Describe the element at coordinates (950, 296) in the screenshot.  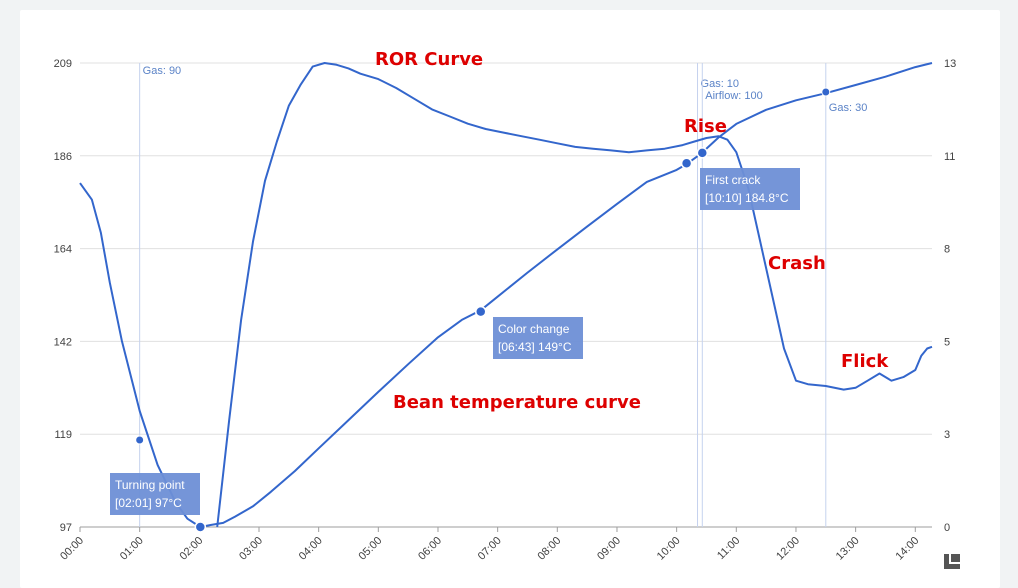
I see `right-y-axis: 13 11 8 5 3 0` at that location.